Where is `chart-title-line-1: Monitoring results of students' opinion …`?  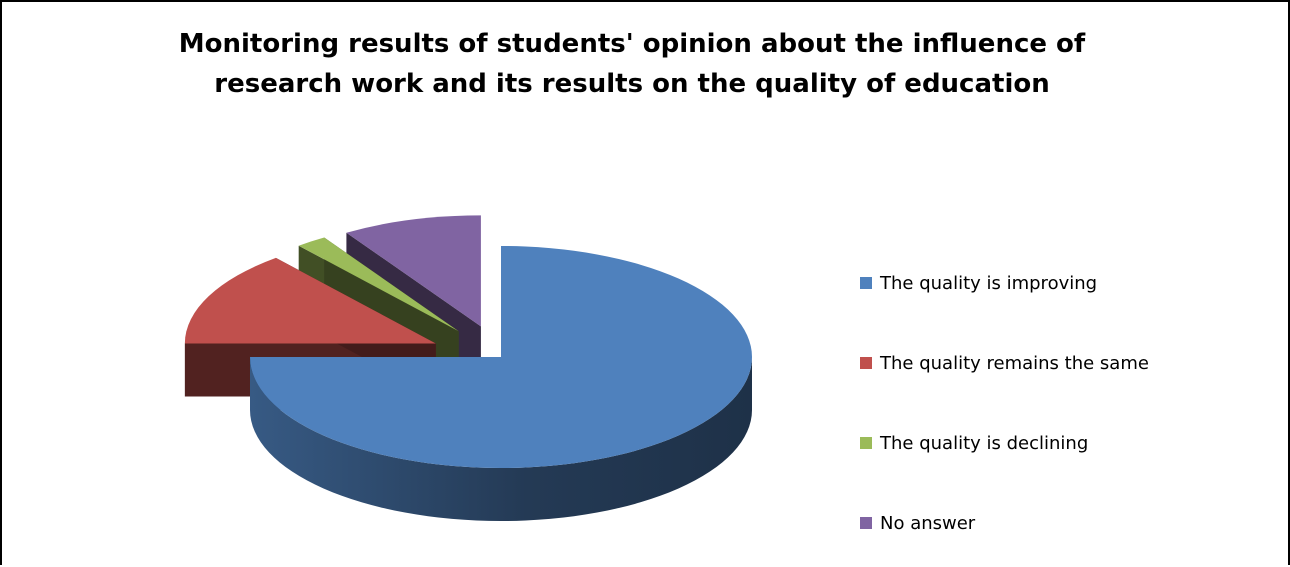 chart-title-line-1: Monitoring results of students' opinion … is located at coordinates (632, 44).